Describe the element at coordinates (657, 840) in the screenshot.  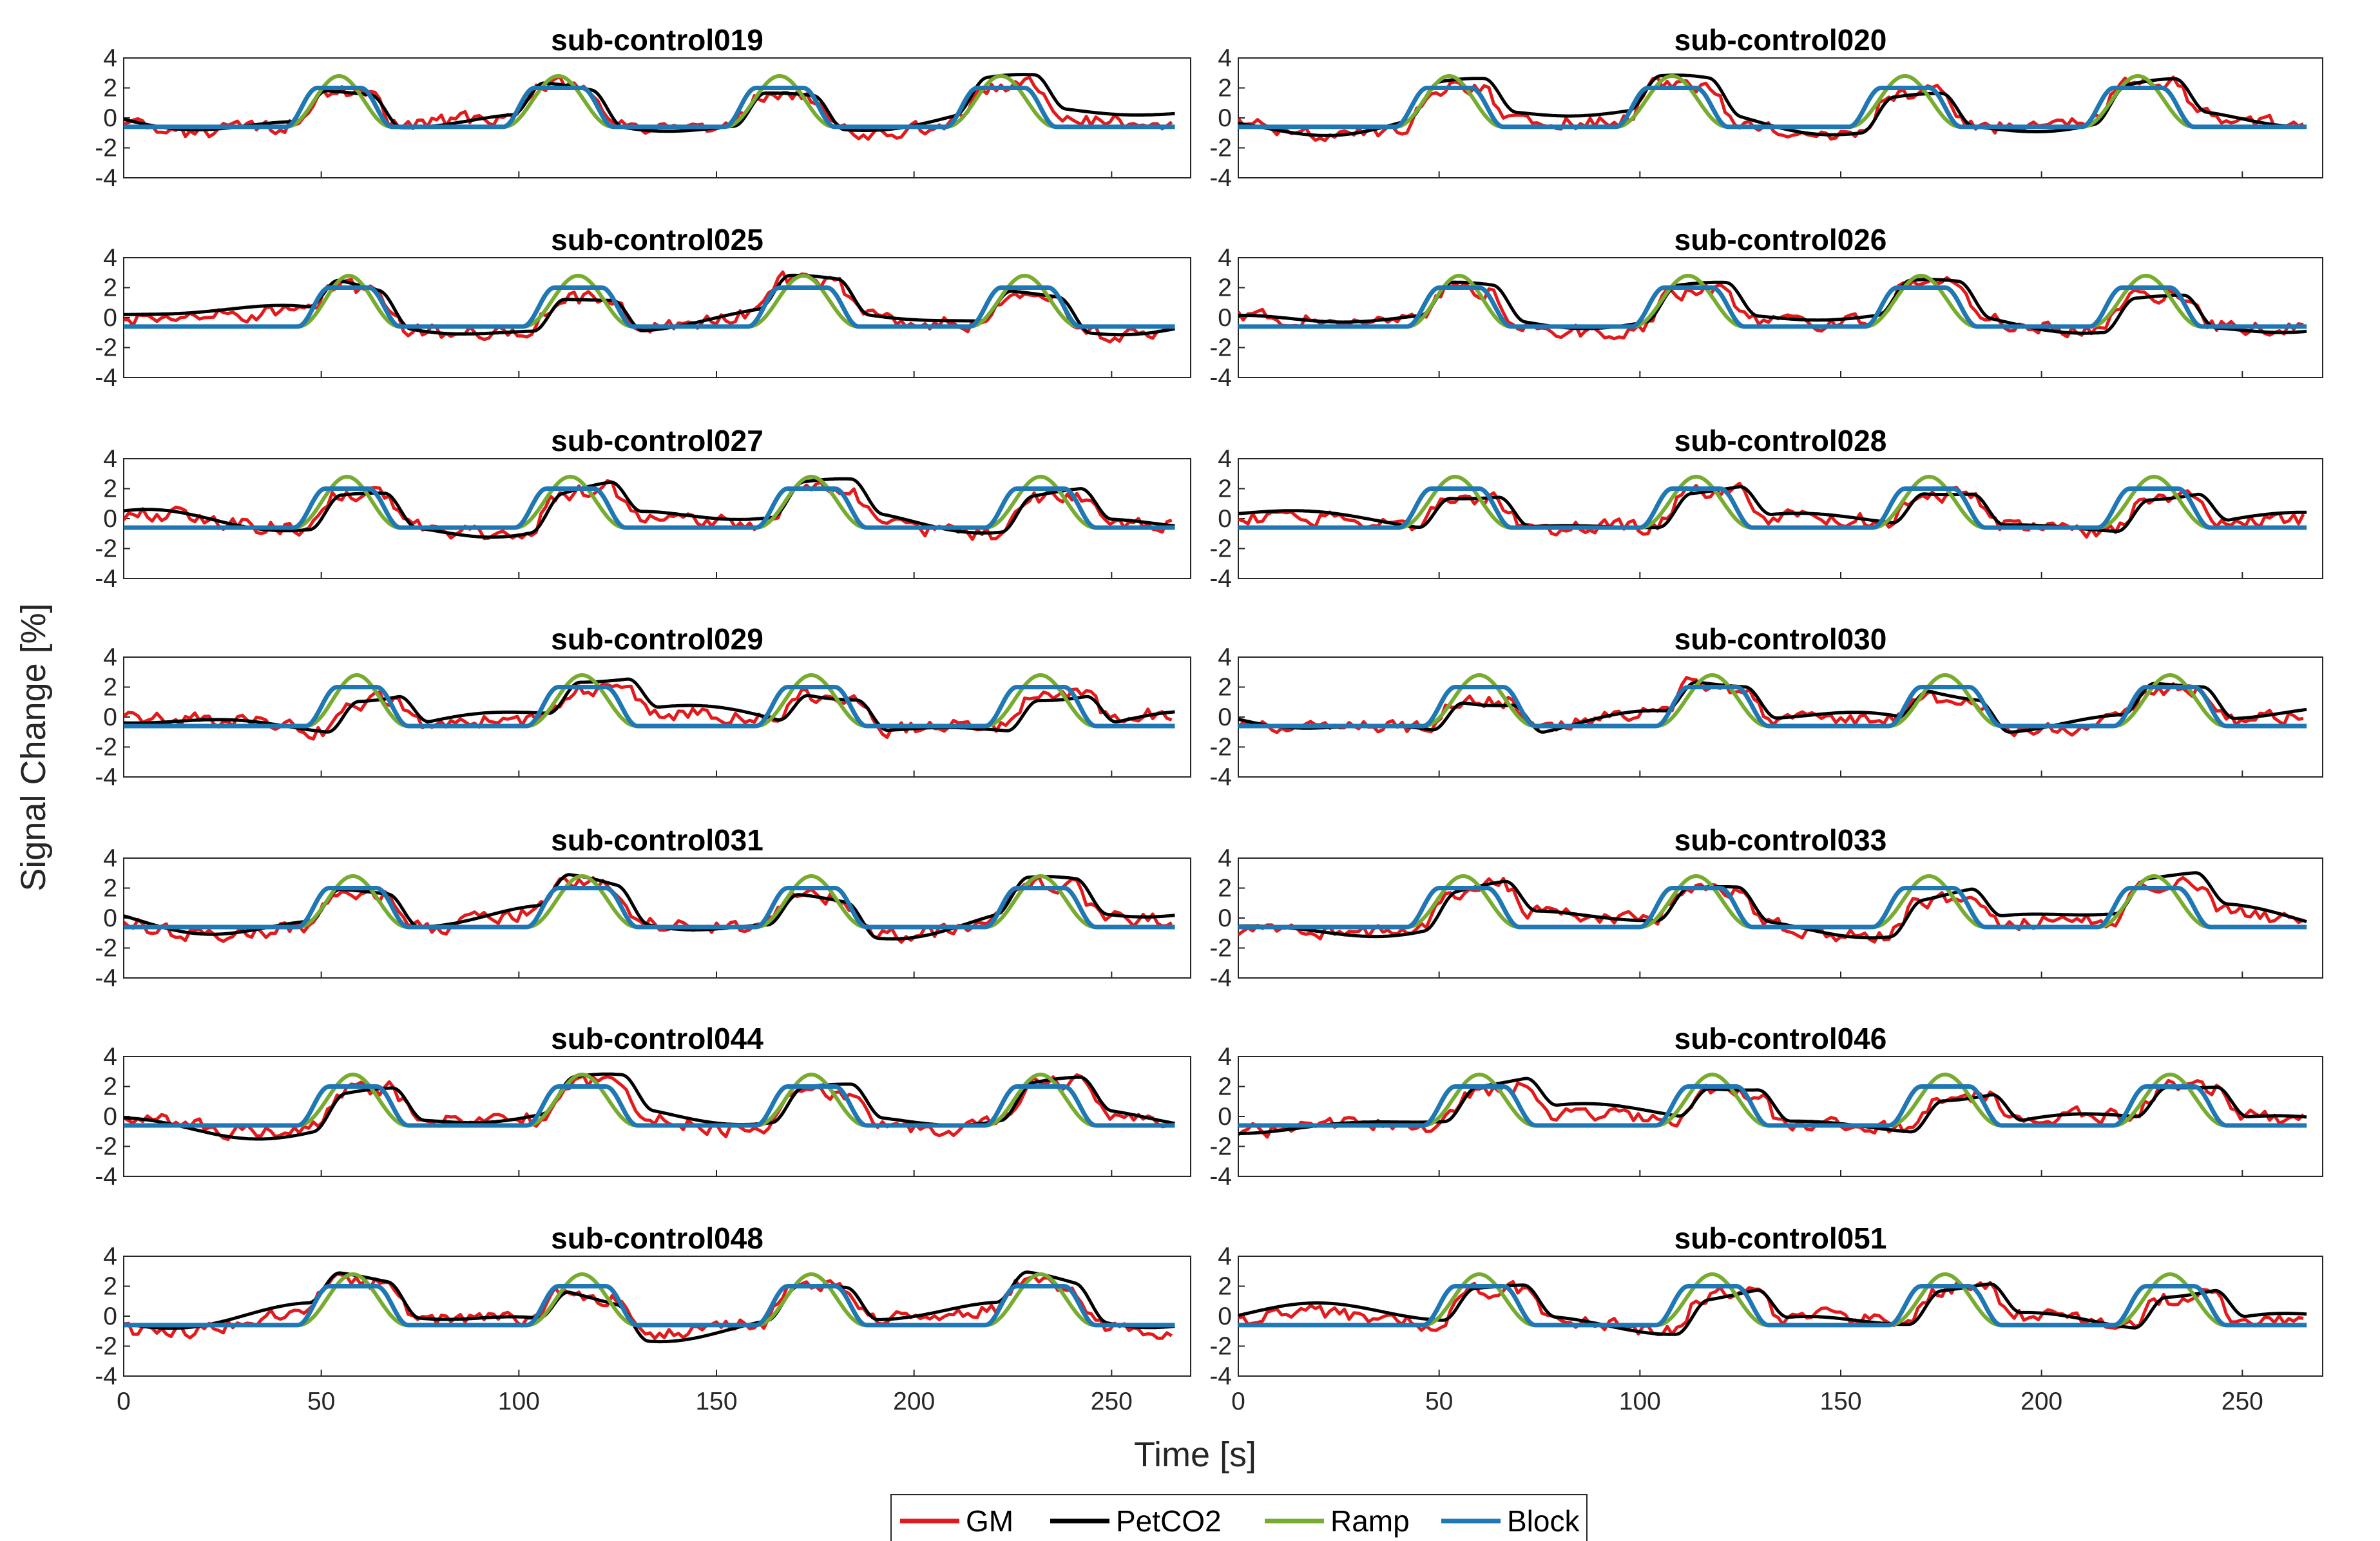
I see `subplot-title: sub-control031` at that location.